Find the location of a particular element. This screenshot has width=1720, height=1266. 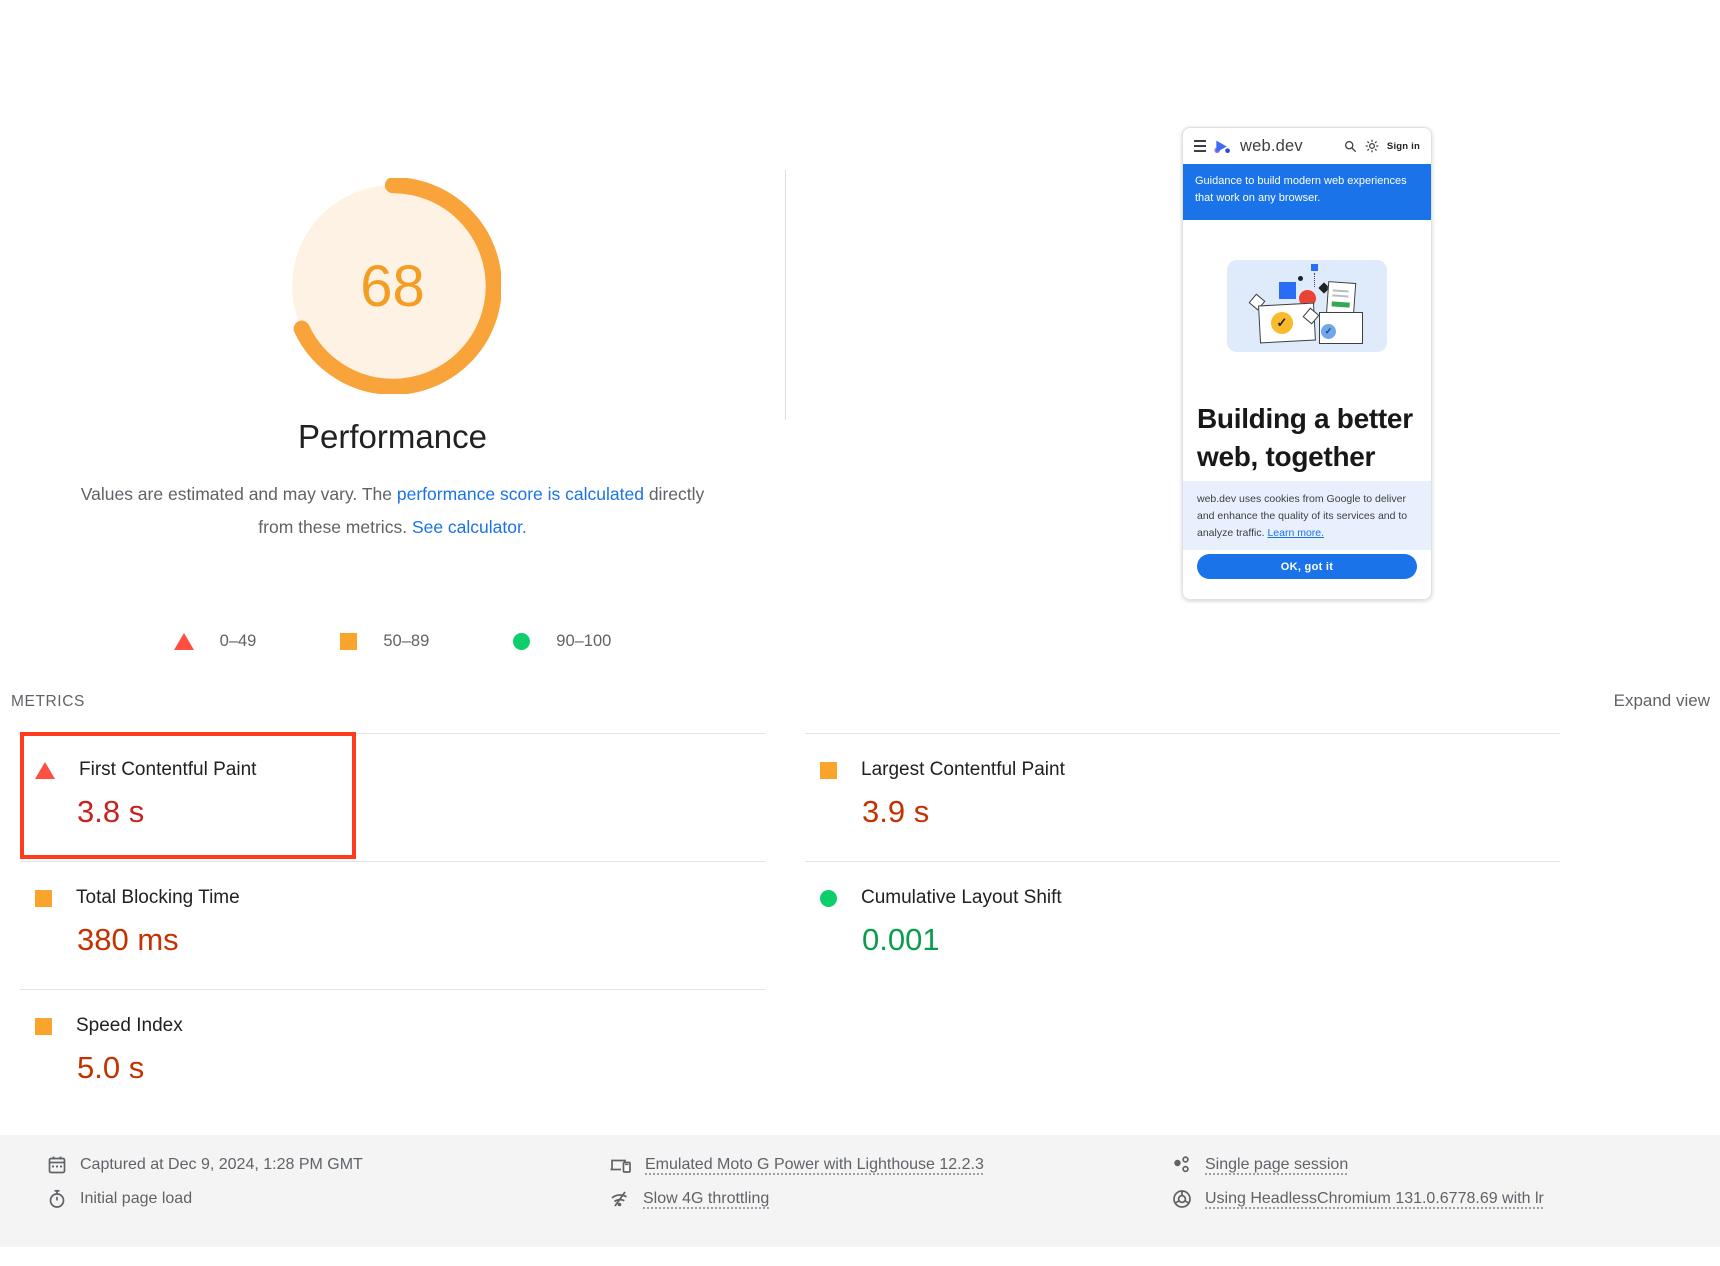

footer-captured-at: Captured at Dec 9, 2024, 1:28 PM GMT is located at coordinates (328, 1165).